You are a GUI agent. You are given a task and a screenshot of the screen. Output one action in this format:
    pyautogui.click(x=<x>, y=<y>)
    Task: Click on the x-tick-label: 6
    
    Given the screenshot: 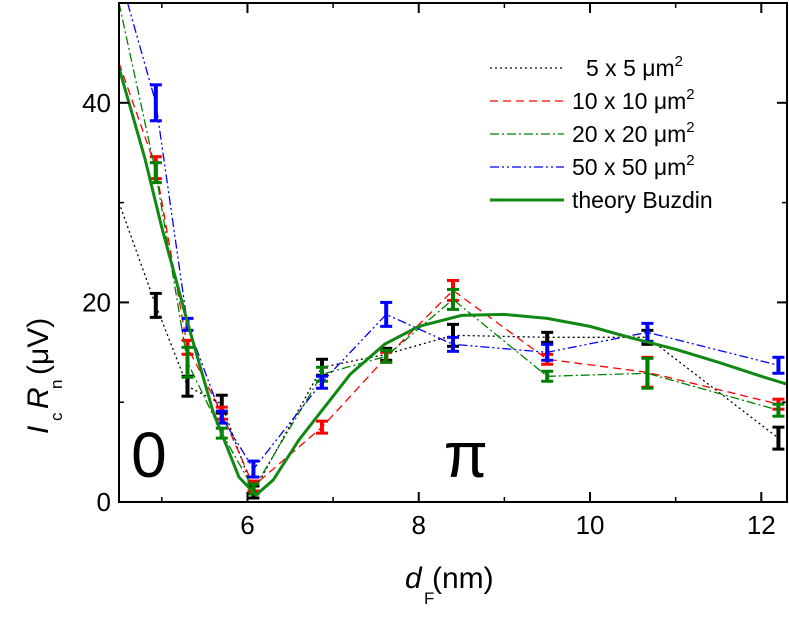 What is the action you would take?
    pyautogui.click(x=247, y=525)
    